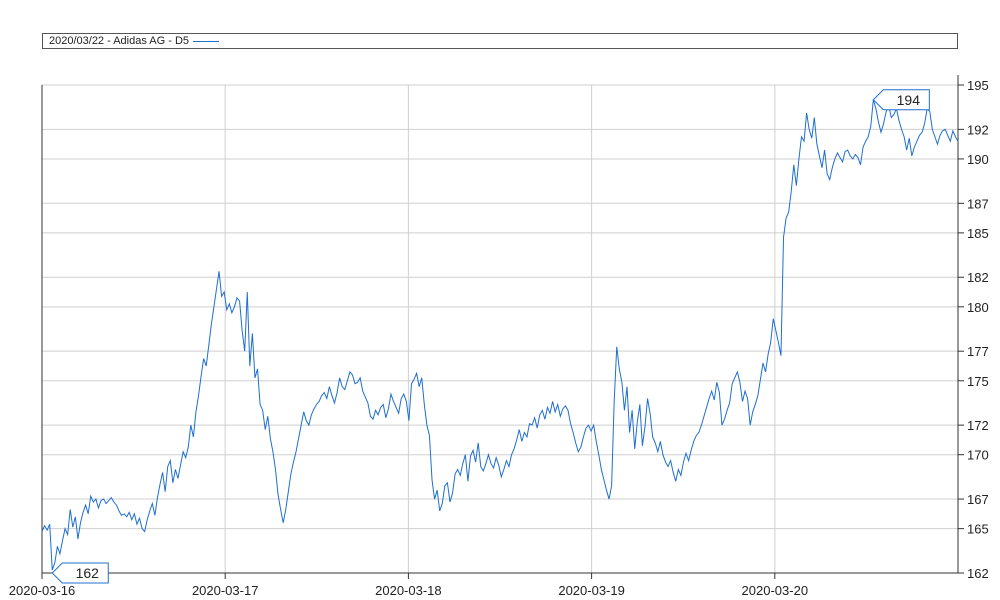 The height and width of the screenshot is (600, 1000). I want to click on y-tick-label: 172, so click(978, 425).